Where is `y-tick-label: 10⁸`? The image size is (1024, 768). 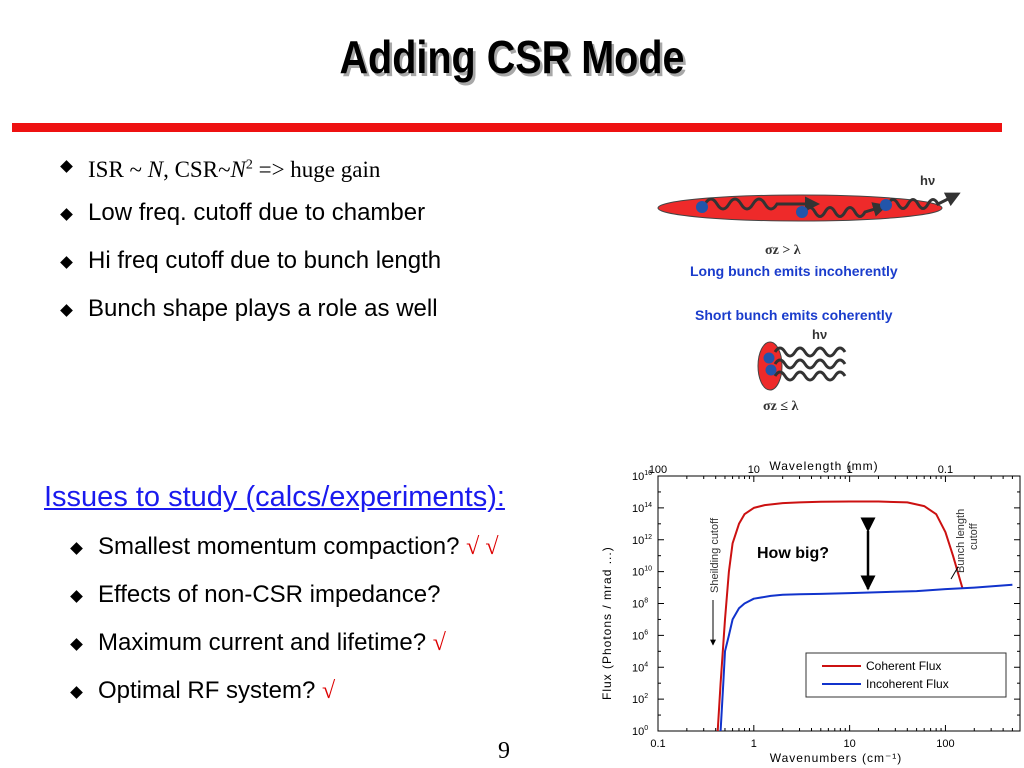
y-tick-label: 10⁸ is located at coordinates (640, 604).